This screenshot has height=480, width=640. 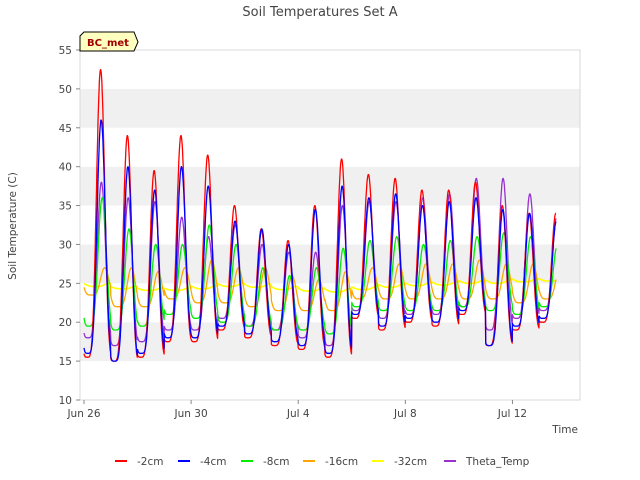 I want to click on site-badge-shape, so click(x=109, y=41).